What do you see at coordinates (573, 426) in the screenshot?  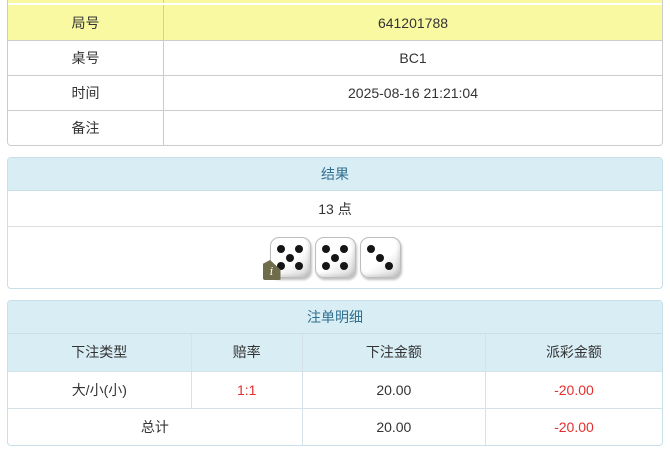 I see `total-payout-amount-cell: -20.00` at bounding box center [573, 426].